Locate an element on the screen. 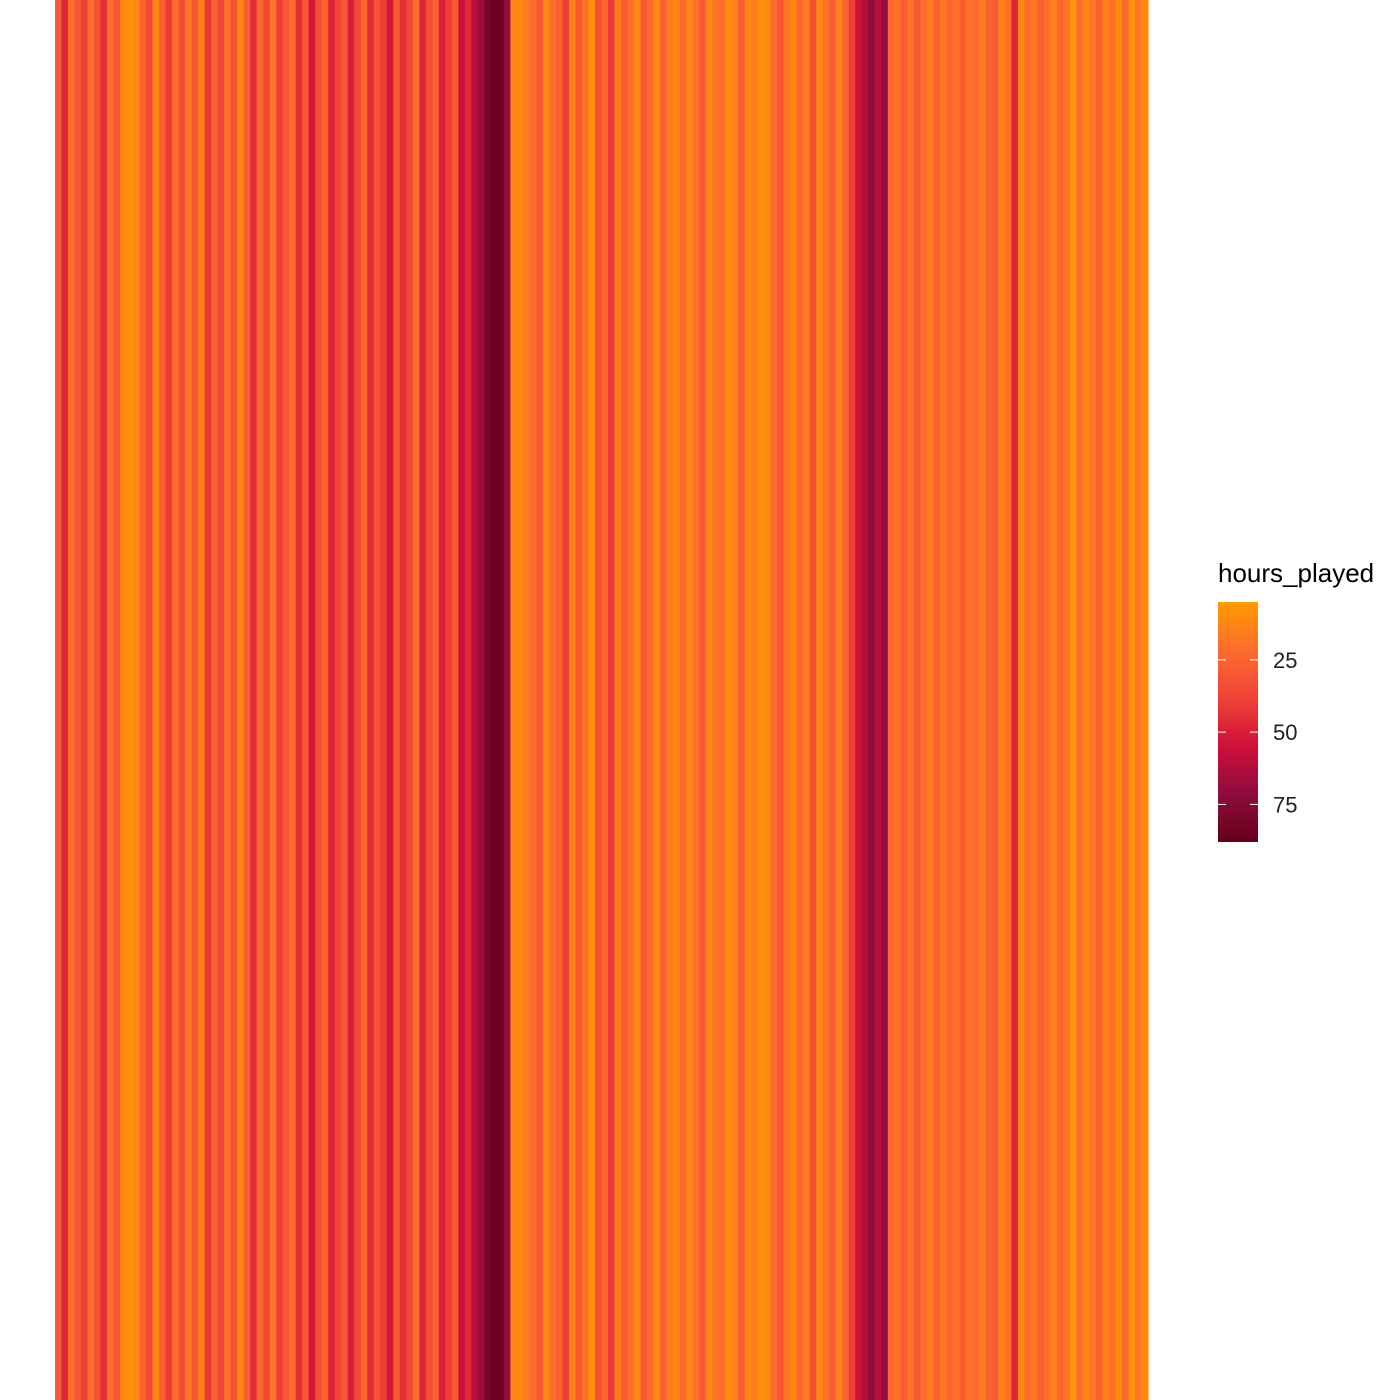 The image size is (1400, 1400). legend-tick-label: 25 is located at coordinates (1285, 660).